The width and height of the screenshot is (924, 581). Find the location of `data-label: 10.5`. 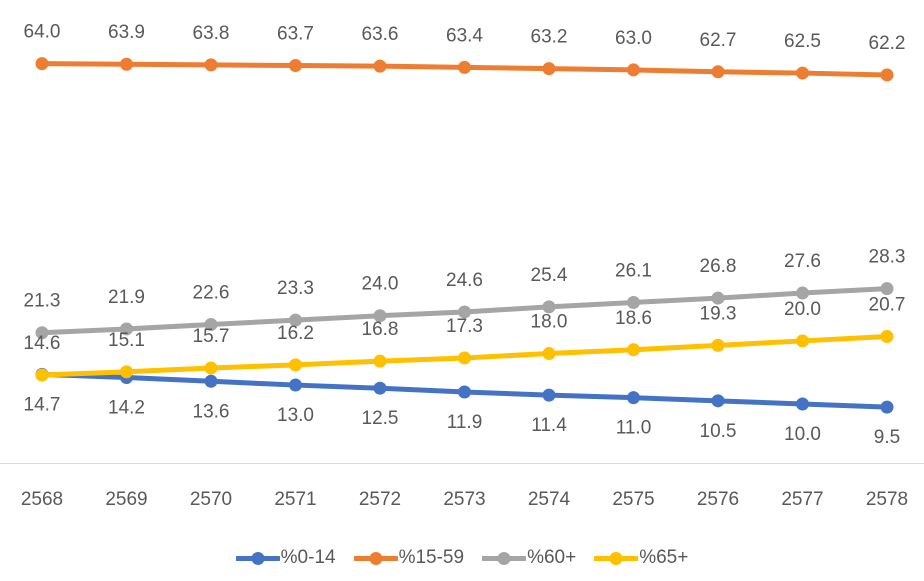

data-label: 10.5 is located at coordinates (718, 431).